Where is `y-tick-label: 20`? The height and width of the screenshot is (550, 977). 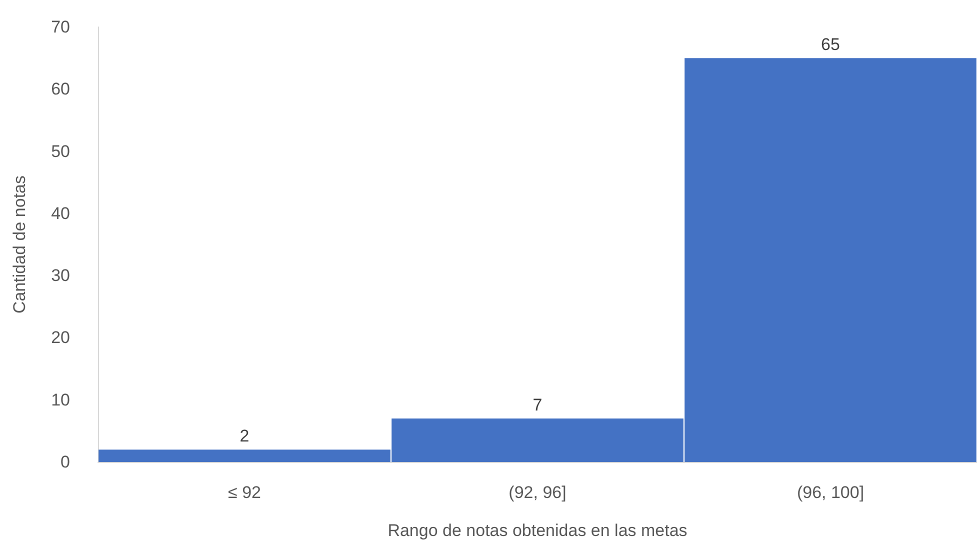
y-tick-label: 20 is located at coordinates (60, 338).